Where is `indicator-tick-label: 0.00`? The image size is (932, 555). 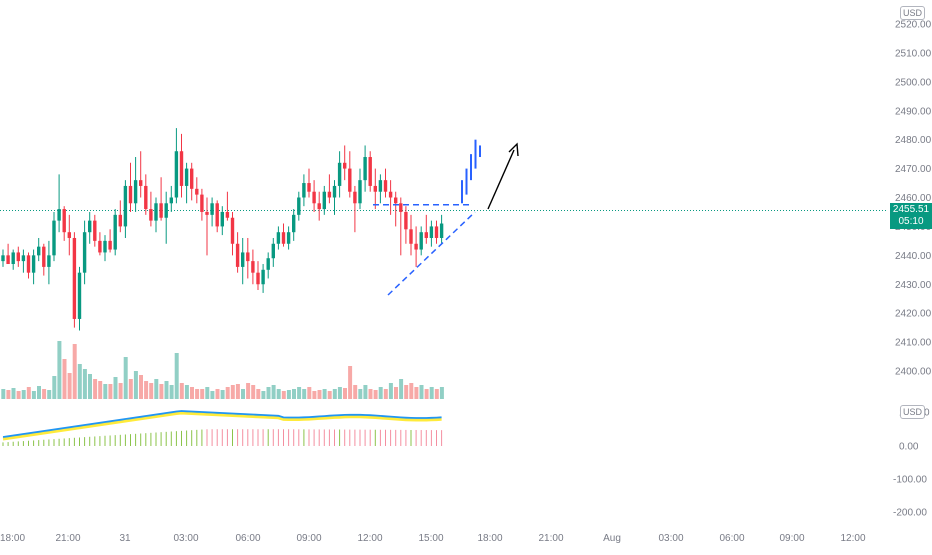 indicator-tick-label: 0.00 is located at coordinates (909, 447).